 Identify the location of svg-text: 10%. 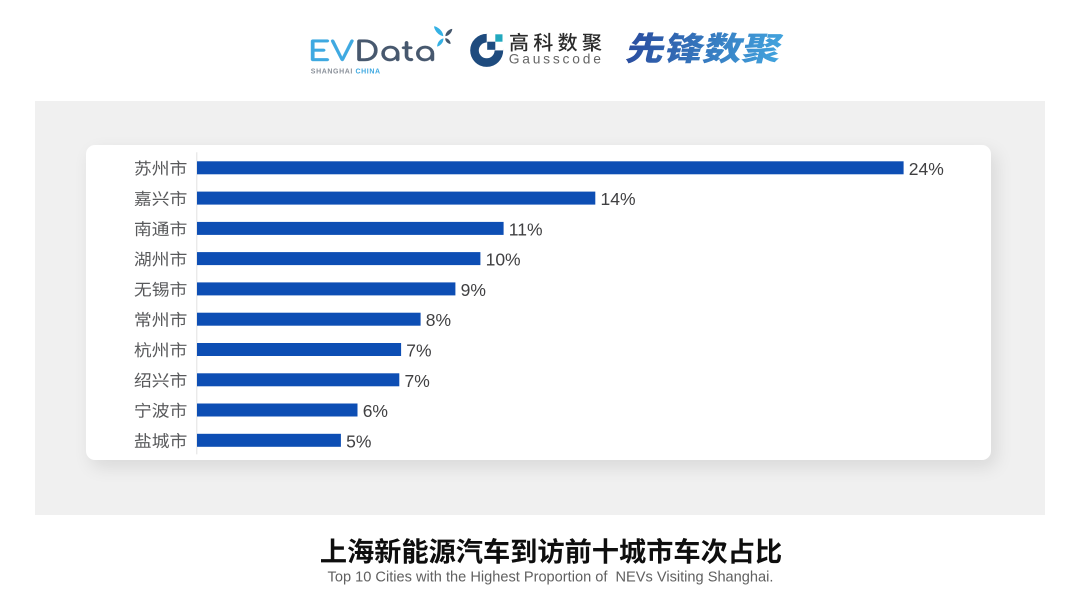
(503, 260).